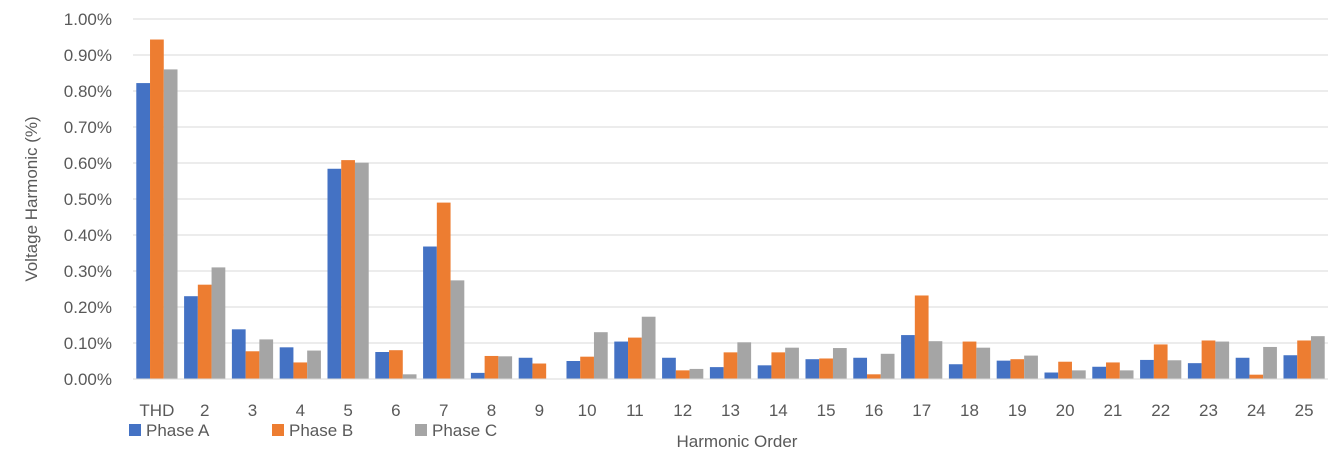  I want to click on x-tick-label: 7, so click(443, 410).